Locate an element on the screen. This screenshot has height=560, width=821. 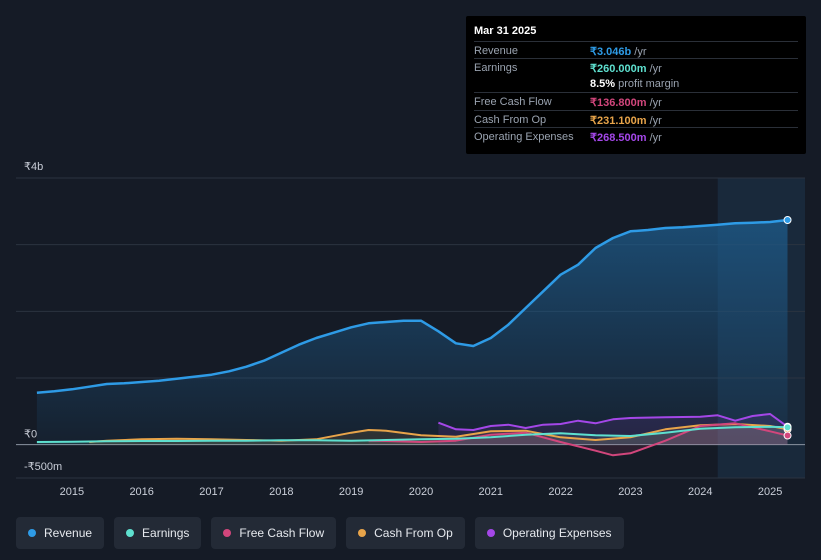
tooltip-value: ₹231.100m is located at coordinates (618, 121).